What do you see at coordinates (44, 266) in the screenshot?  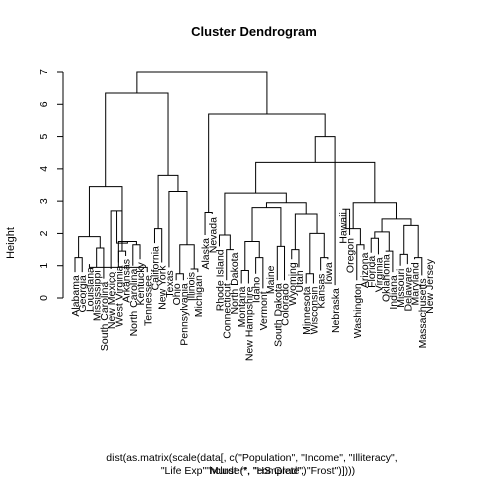 I see `y-tick-label: 1` at bounding box center [44, 266].